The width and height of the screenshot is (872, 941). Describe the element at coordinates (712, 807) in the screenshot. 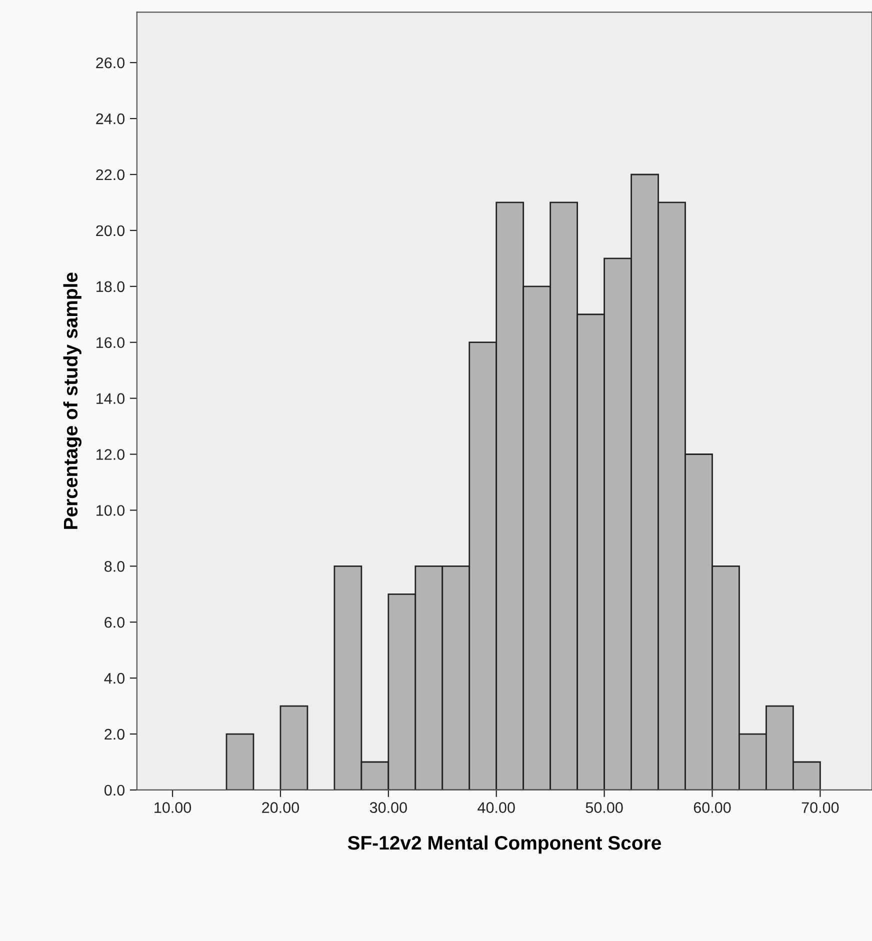

I see `x-tick-label: 60.00` at that location.